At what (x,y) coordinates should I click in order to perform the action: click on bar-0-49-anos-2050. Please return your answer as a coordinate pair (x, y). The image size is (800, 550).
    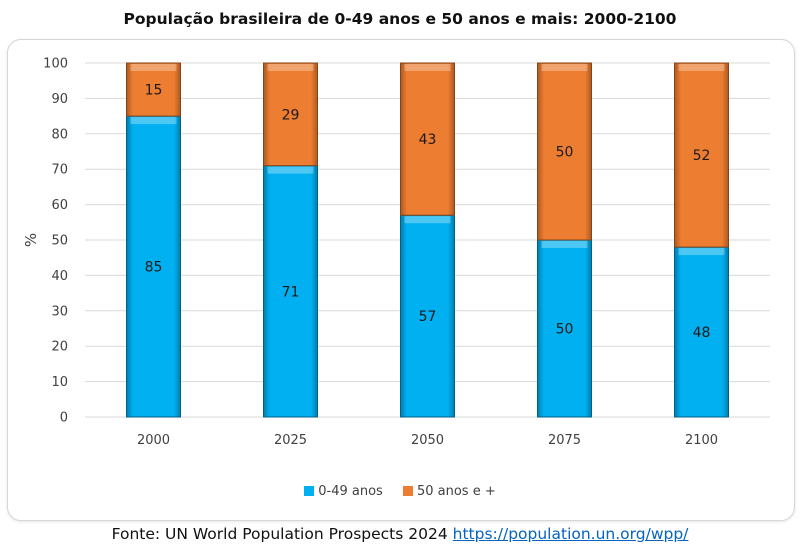
    Looking at the image, I should click on (427, 316).